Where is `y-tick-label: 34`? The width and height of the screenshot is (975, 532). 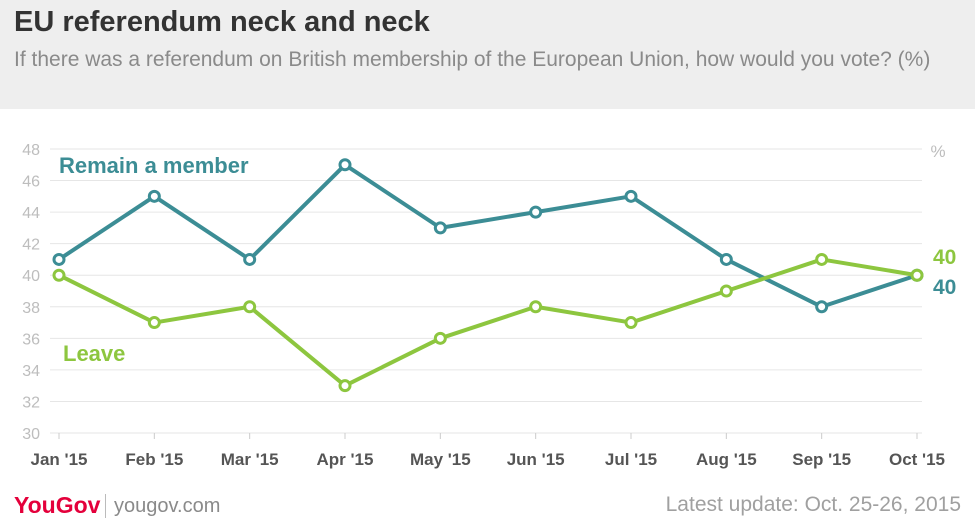 y-tick-label: 34 is located at coordinates (31, 371).